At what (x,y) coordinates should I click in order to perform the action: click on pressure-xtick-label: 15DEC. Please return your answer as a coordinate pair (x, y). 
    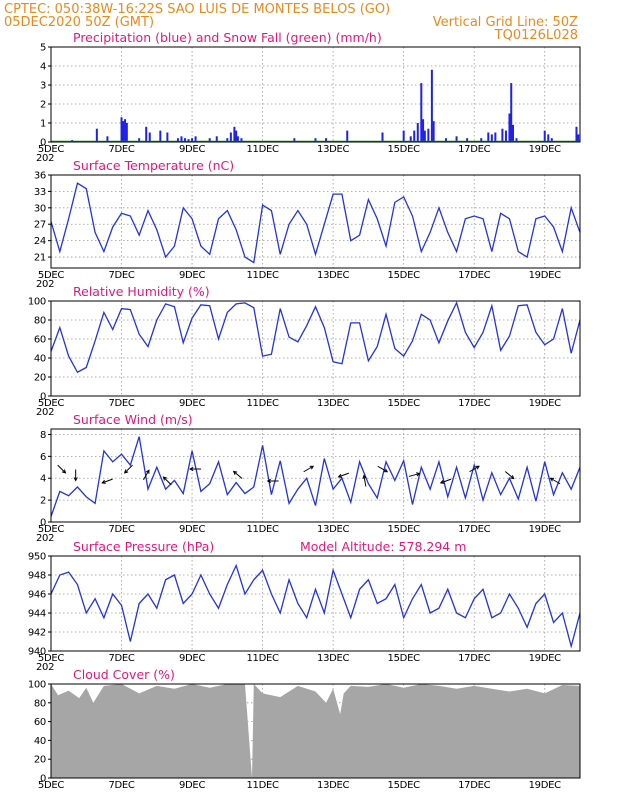
    Looking at the image, I should click on (404, 658).